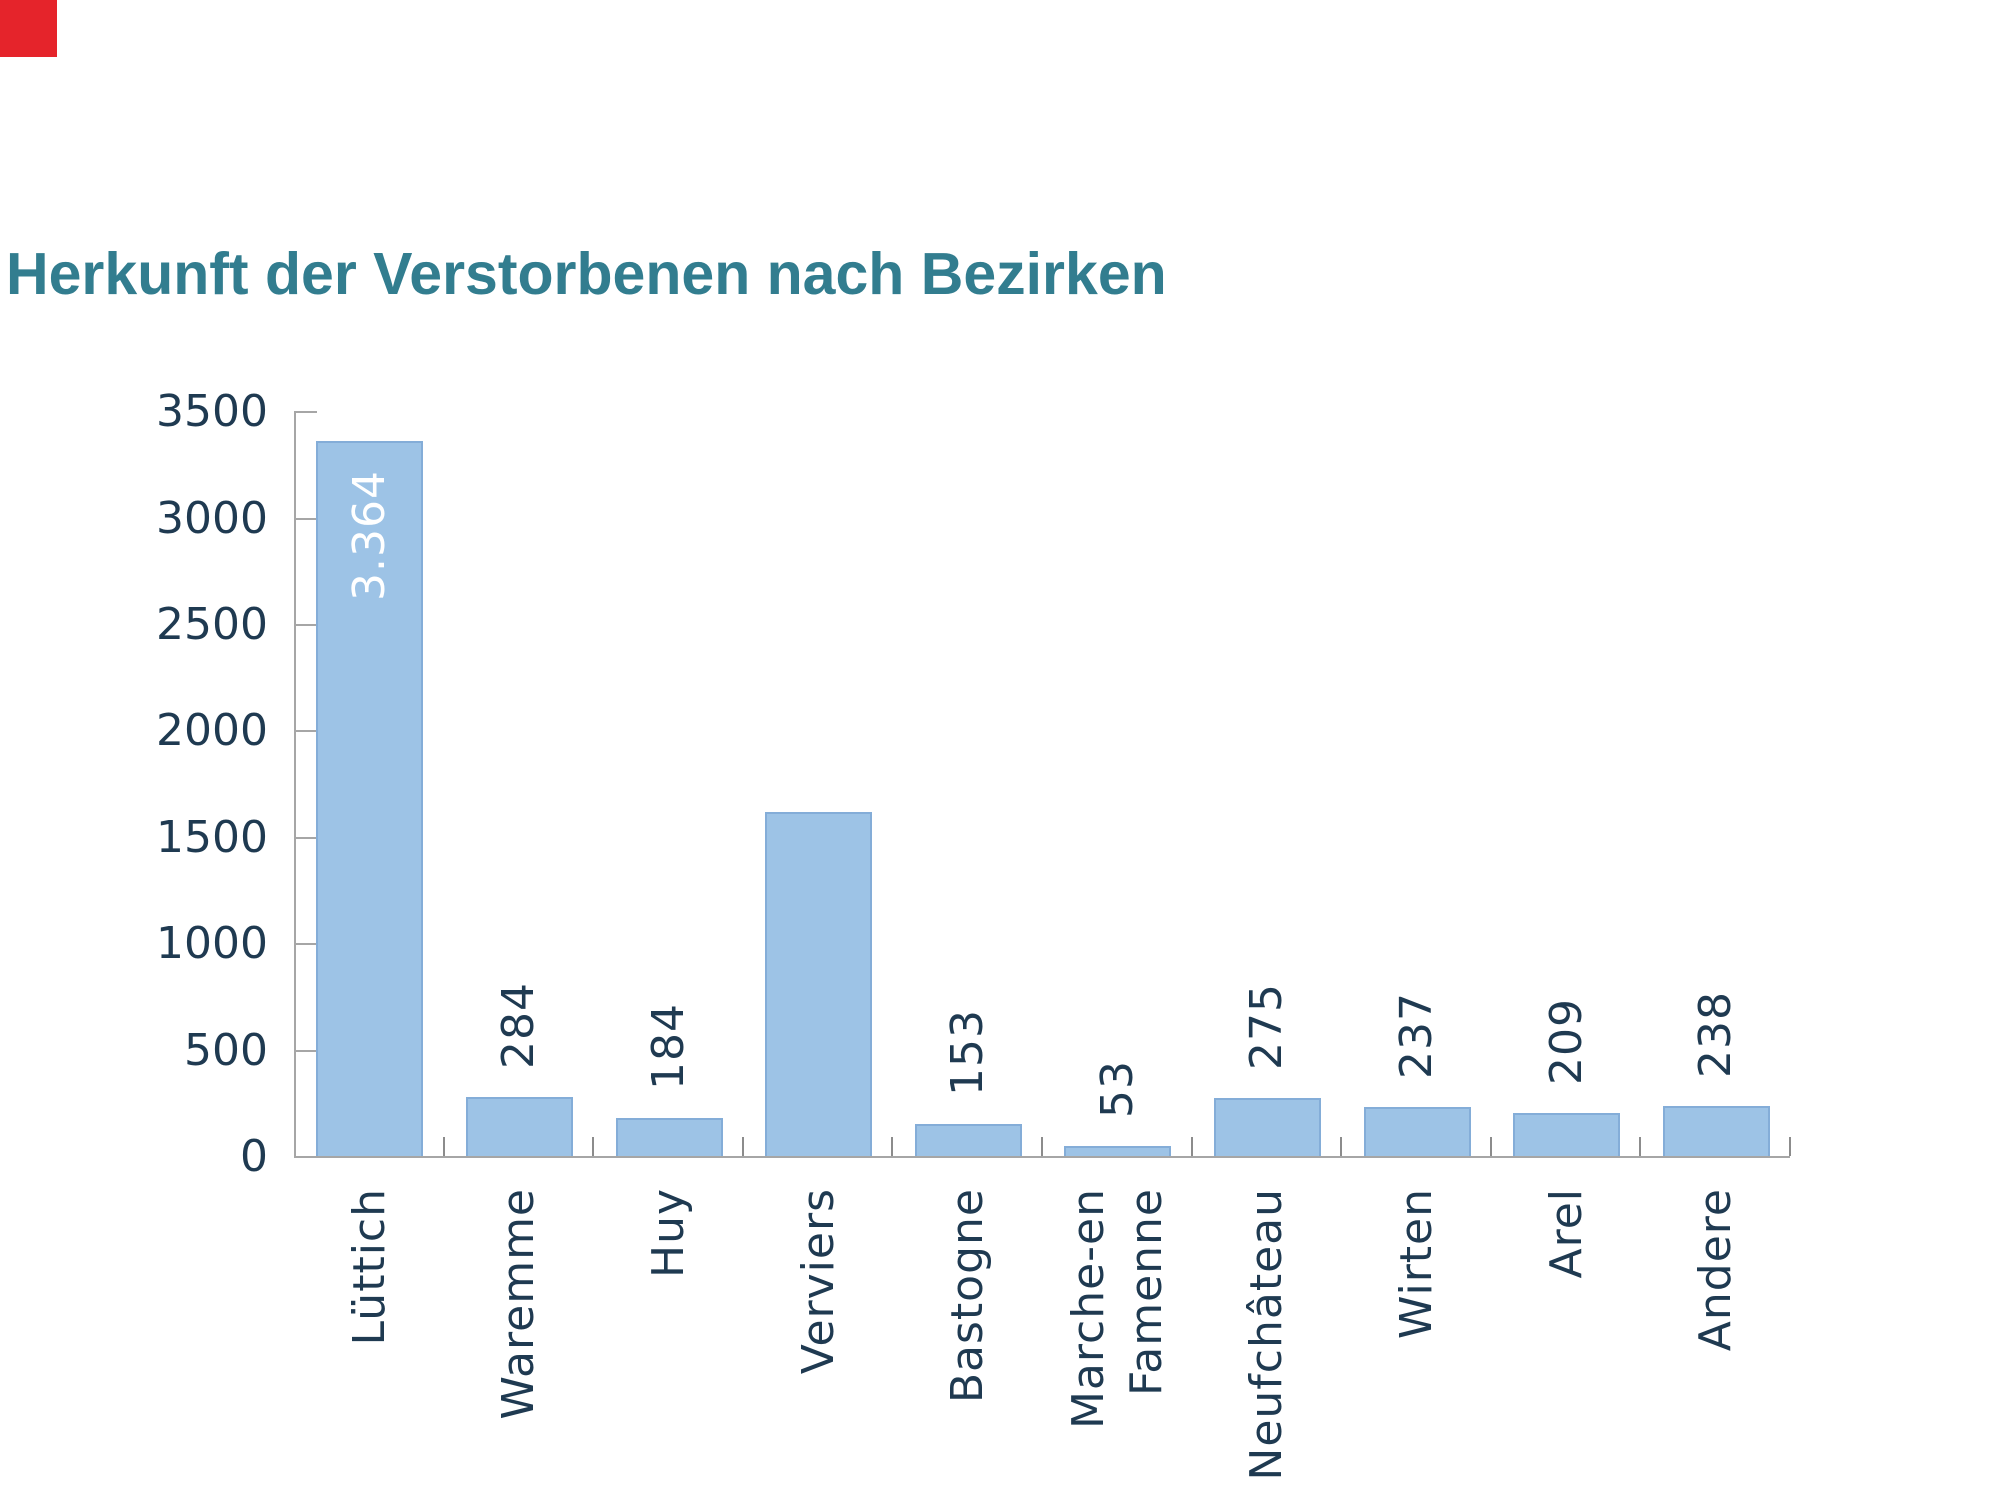 This screenshot has height=1501, width=2000. Describe the element at coordinates (212, 944) in the screenshot. I see `y-axis-label: 1000` at that location.